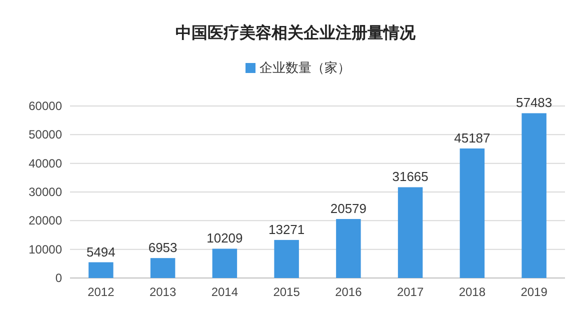  I want to click on x-tick-label: 2017, so click(410, 292).